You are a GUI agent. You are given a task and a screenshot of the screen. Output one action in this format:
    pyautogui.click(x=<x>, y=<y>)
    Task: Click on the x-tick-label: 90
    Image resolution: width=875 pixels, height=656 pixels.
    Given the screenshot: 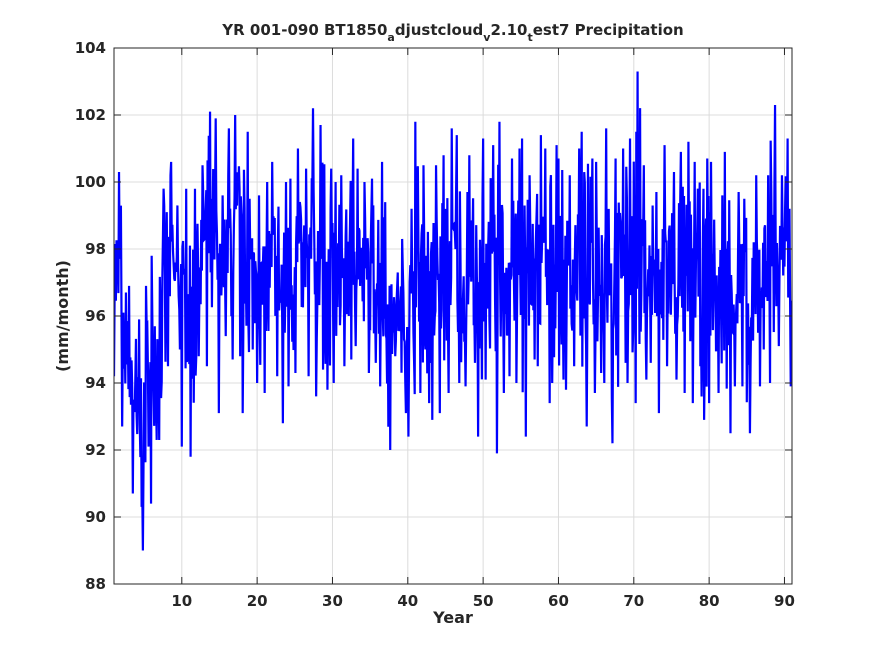 What is the action you would take?
    pyautogui.click(x=784, y=601)
    